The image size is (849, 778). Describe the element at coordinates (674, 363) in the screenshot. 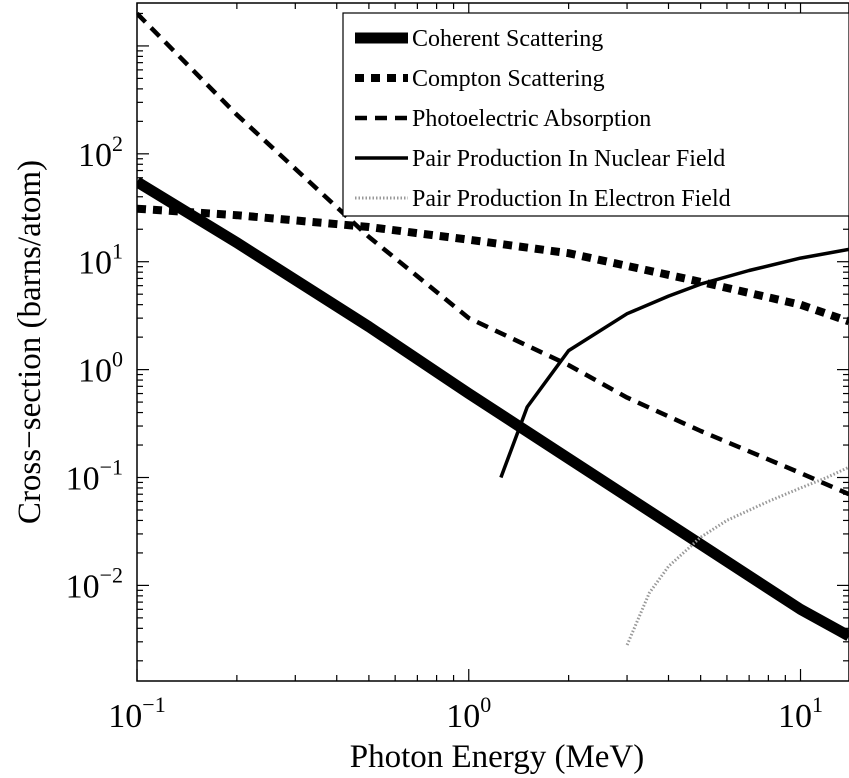

I see `series-line-pair-production-in-nuclear-field` at that location.